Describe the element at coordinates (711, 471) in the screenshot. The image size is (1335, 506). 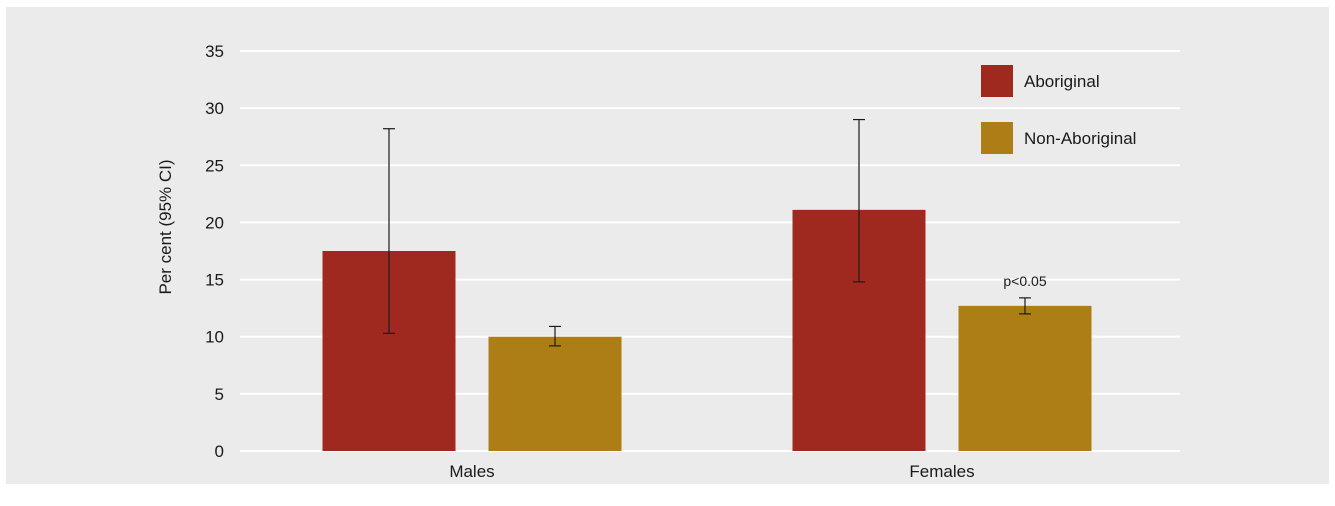
I see `x-axis-categories: Males Females` at that location.